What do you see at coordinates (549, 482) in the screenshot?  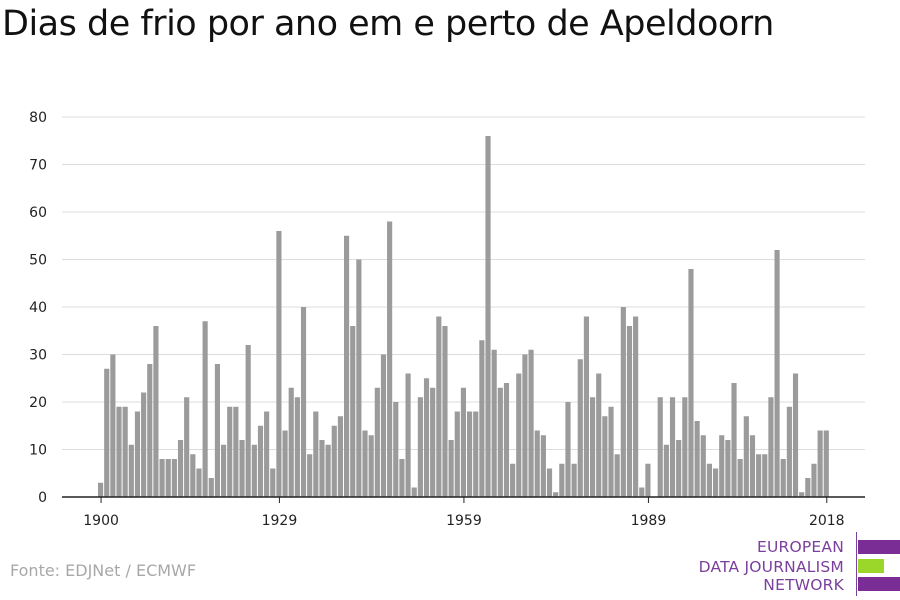 I see `bar-1973` at bounding box center [549, 482].